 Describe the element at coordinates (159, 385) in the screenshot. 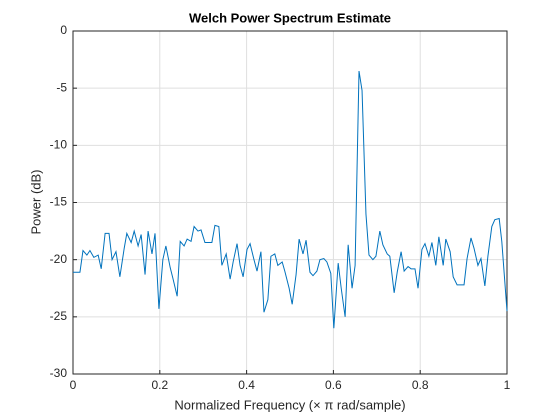

I see `x-tick-label: 0.2` at that location.